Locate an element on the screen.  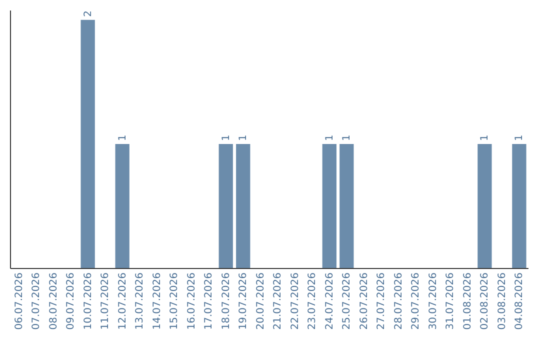
x-tick-label: 03.08.2026 is located at coordinates (502, 301).